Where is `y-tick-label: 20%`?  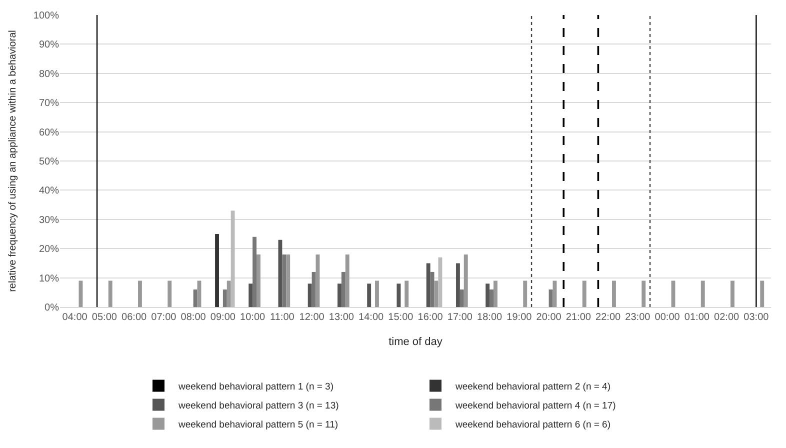
y-tick-label: 20% is located at coordinates (49, 250).